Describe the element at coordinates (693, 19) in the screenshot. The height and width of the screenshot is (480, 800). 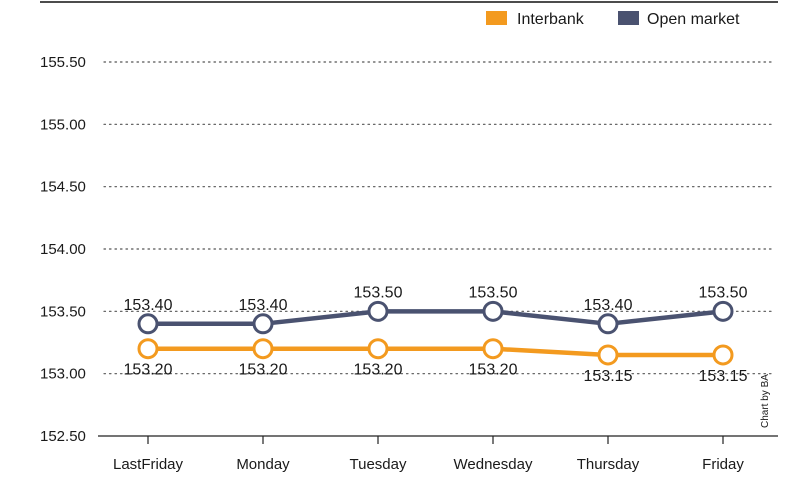
I see `legend-label: Open market` at that location.